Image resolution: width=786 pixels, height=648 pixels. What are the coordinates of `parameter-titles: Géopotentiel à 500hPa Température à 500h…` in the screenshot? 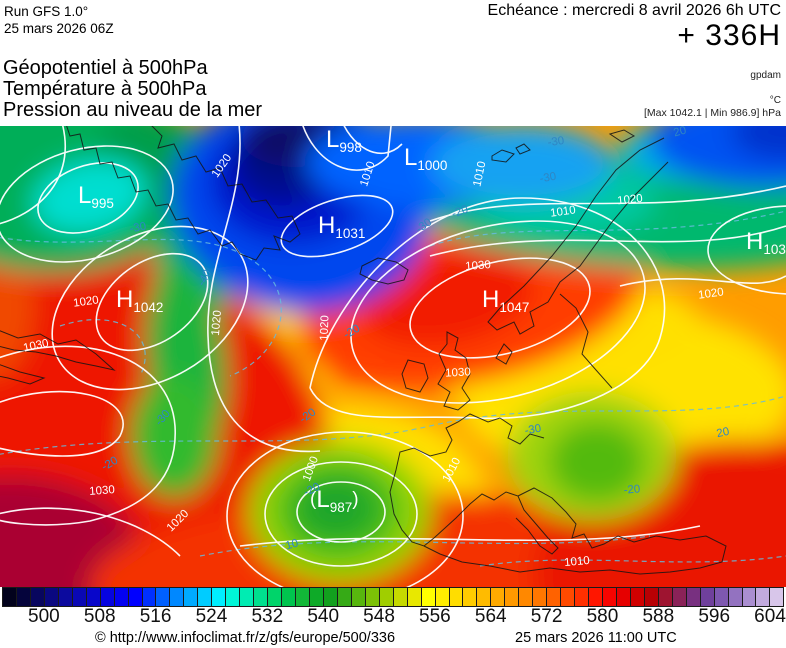 It's located at (132, 89).